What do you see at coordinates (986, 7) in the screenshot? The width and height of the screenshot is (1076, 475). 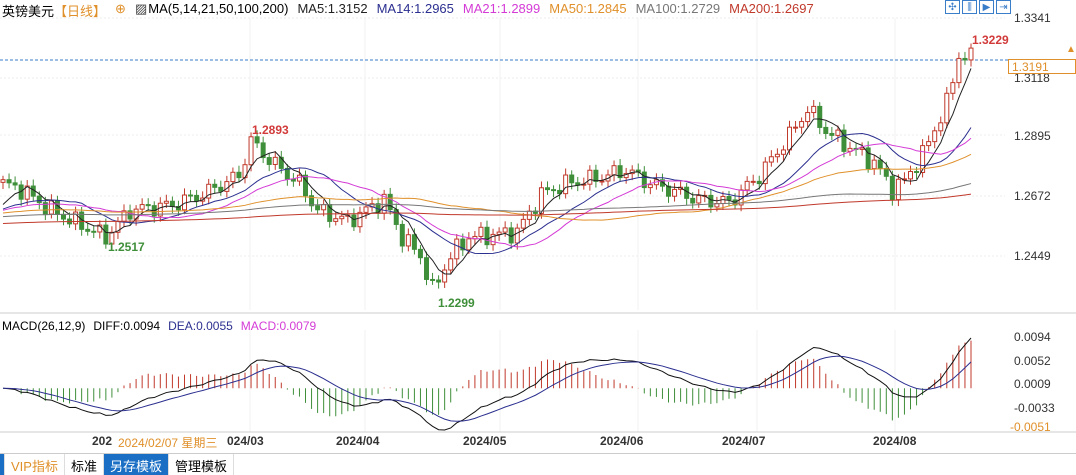 I see `play-icon: ▶` at bounding box center [986, 7].